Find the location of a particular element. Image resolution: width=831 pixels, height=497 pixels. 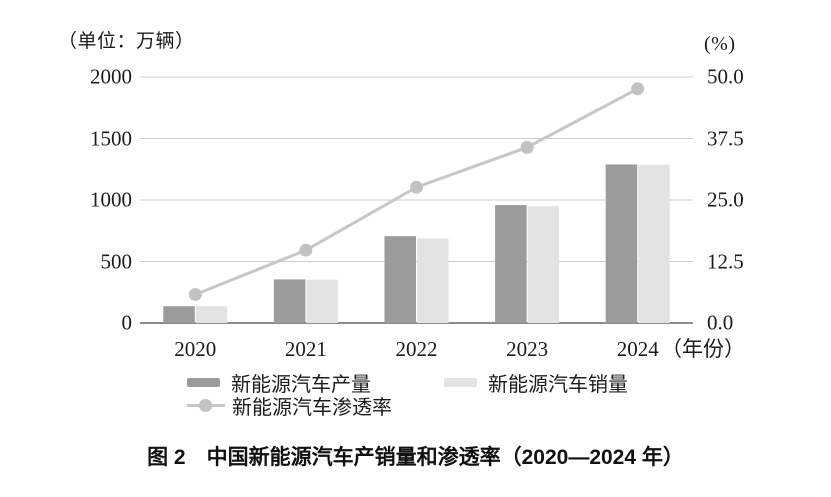

right-axis-tick-label: 50.0 is located at coordinates (725, 76).